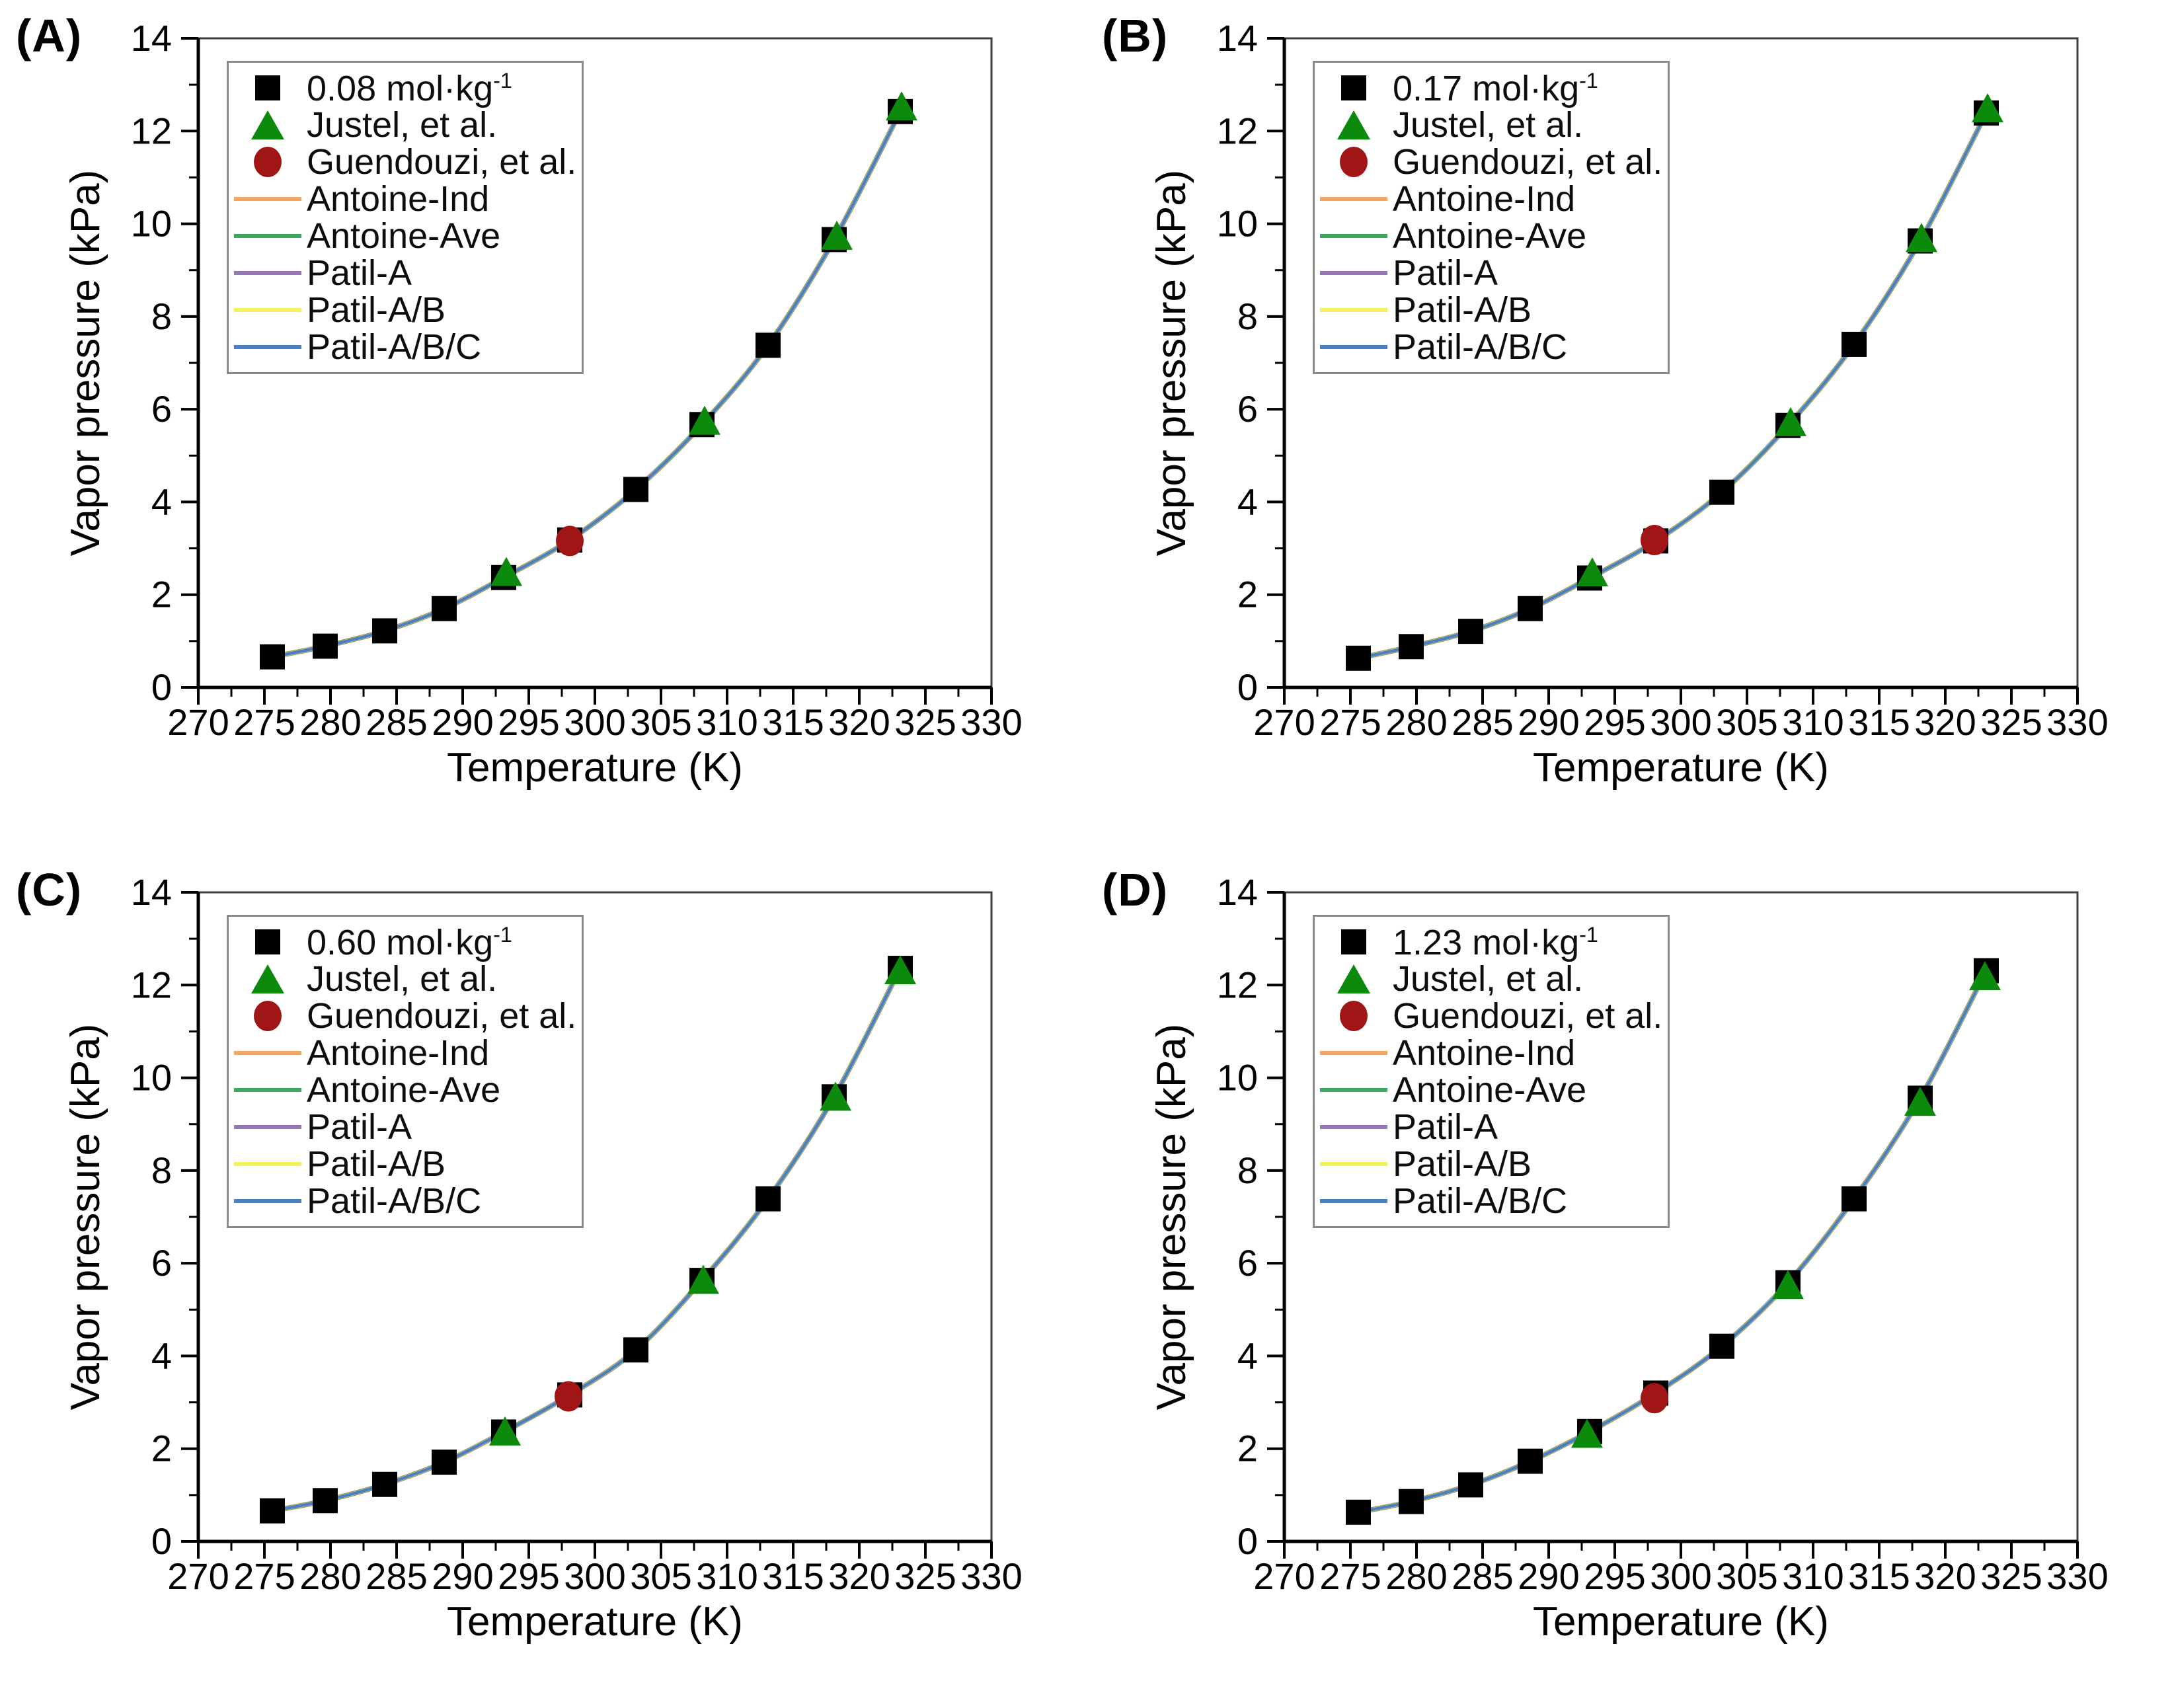 Image resolution: width=2172 pixels, height=1708 pixels. What do you see at coordinates (267, 124) in the screenshot?
I see `triangle-marker-icon` at bounding box center [267, 124].